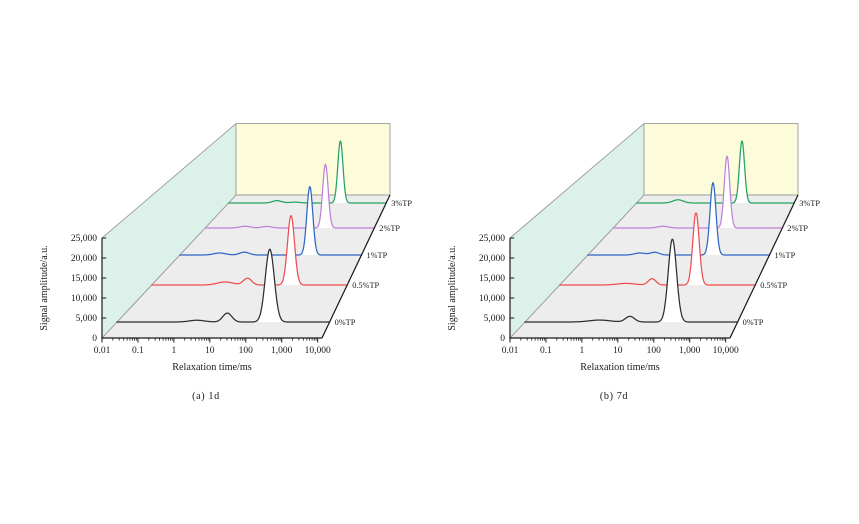 This screenshot has height=524, width=859. Describe the element at coordinates (614, 396) in the screenshot. I see `panel-caption: (b) 7d` at that location.